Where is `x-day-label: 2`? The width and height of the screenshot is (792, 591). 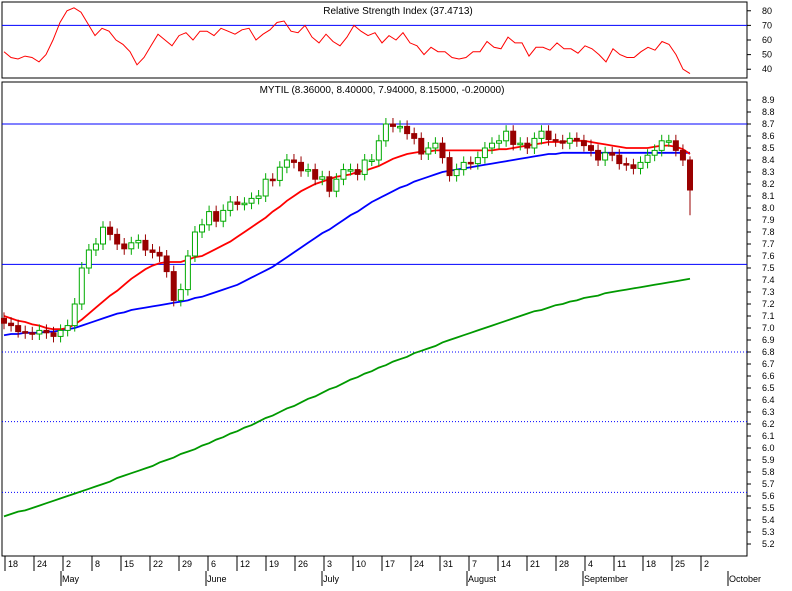
x-day-label: 2 is located at coordinates (68, 564).